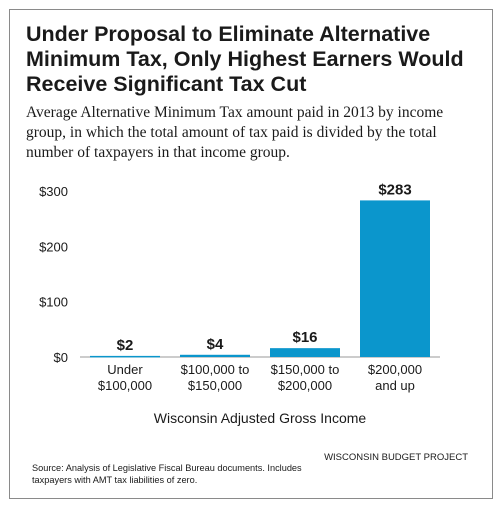 The height and width of the screenshot is (510, 504). I want to click on y-tick-label: $300, so click(53, 191).